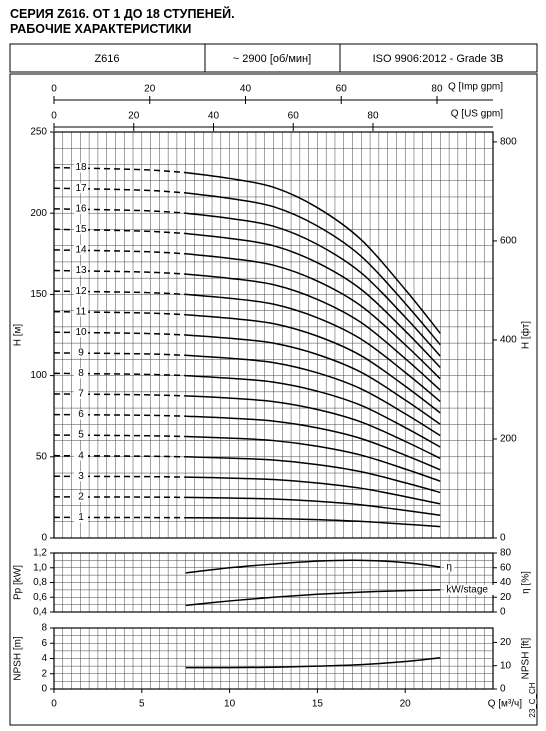 This screenshot has height=731, width=546. I want to click on series-label: η, so click(449, 567).